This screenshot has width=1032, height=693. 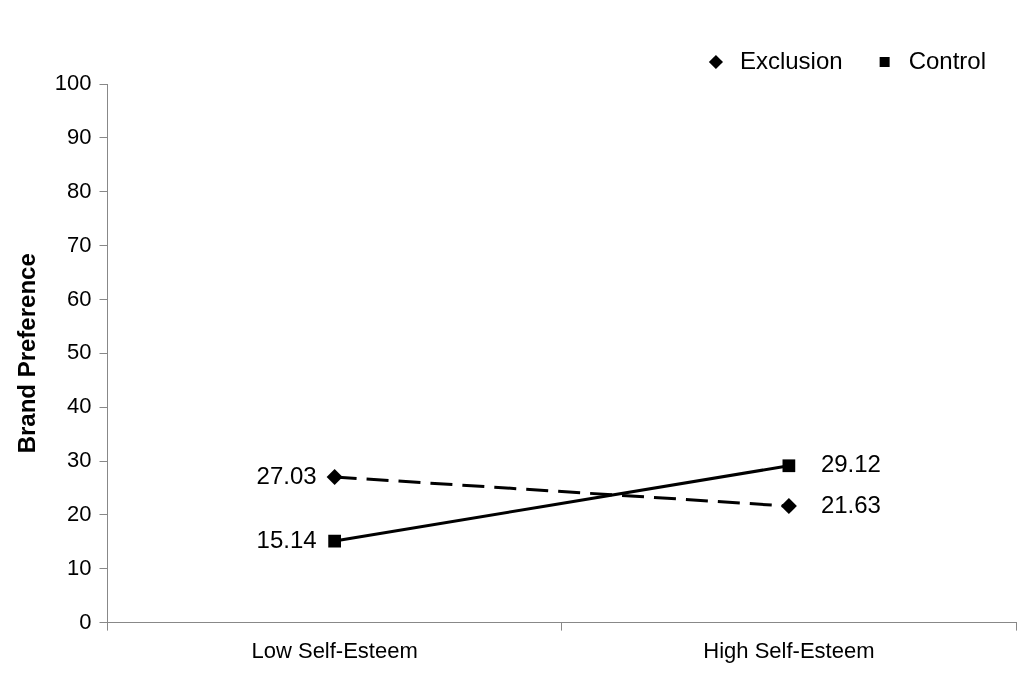 I want to click on data-label: 29.12, so click(x=850, y=464).